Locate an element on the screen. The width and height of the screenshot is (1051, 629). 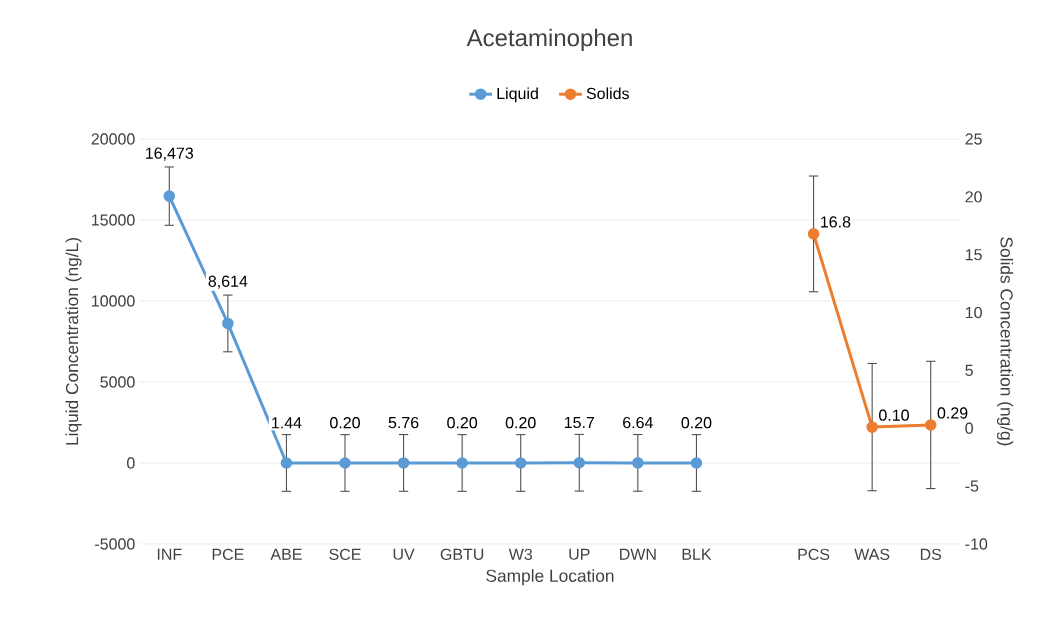
data-label: 8,614 is located at coordinates (228, 282).